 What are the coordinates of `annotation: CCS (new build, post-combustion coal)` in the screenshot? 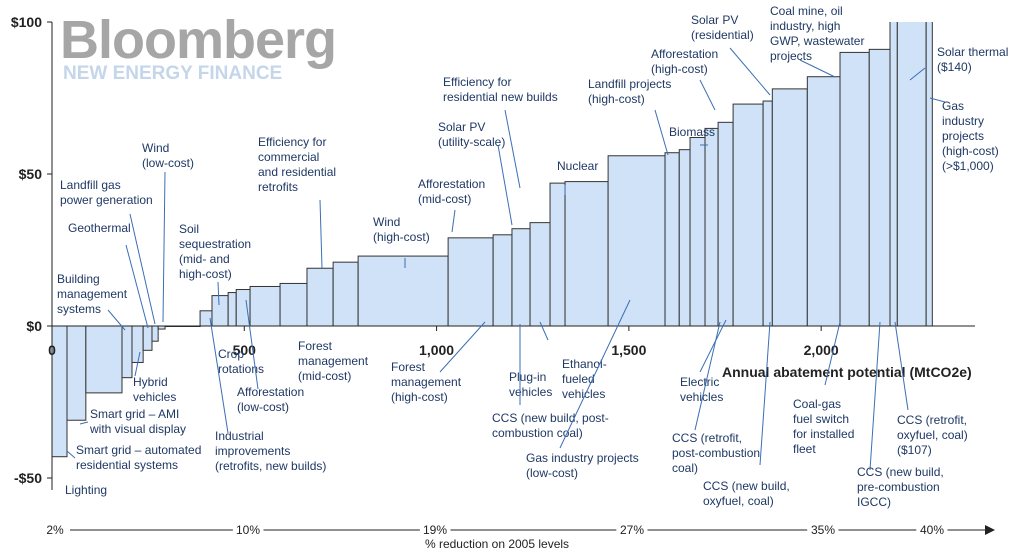 It's located at (550, 425).